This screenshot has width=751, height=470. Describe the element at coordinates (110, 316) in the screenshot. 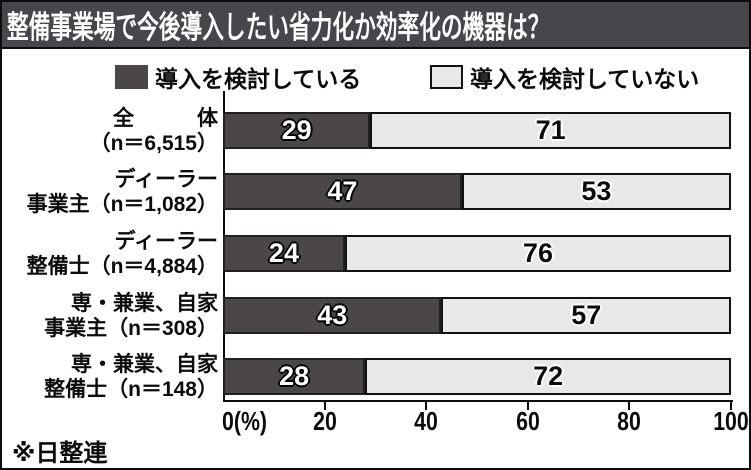

I see `row-label: 専・兼業、自家 事業主（n＝308）` at that location.